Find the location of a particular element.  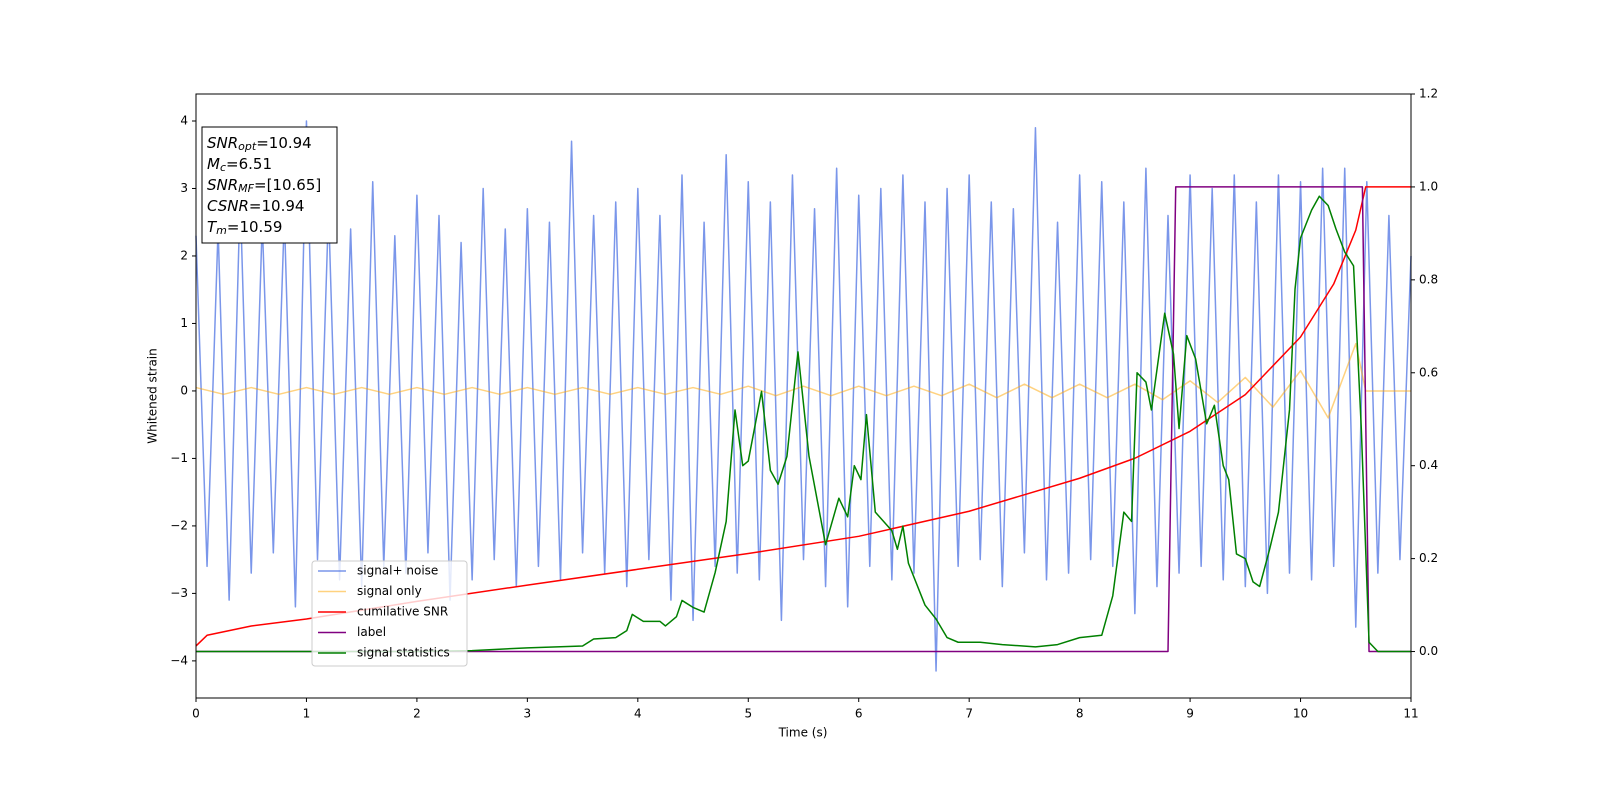

y2-tick-label: 0.2 is located at coordinates (1428, 558).